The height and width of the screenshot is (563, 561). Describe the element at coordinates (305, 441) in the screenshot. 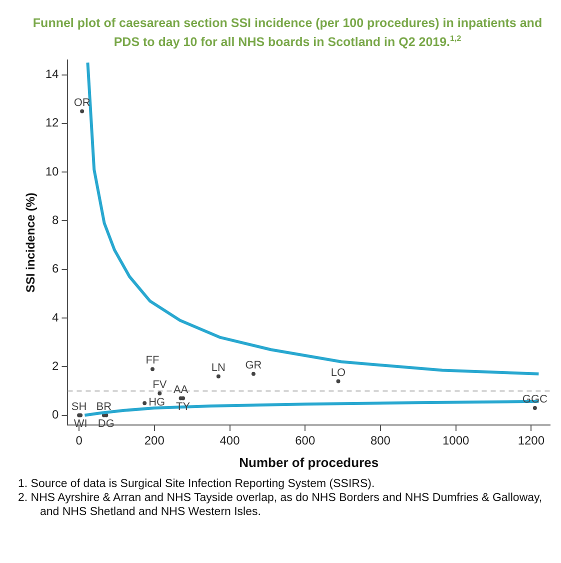

I see `x-tick-label: 600` at that location.